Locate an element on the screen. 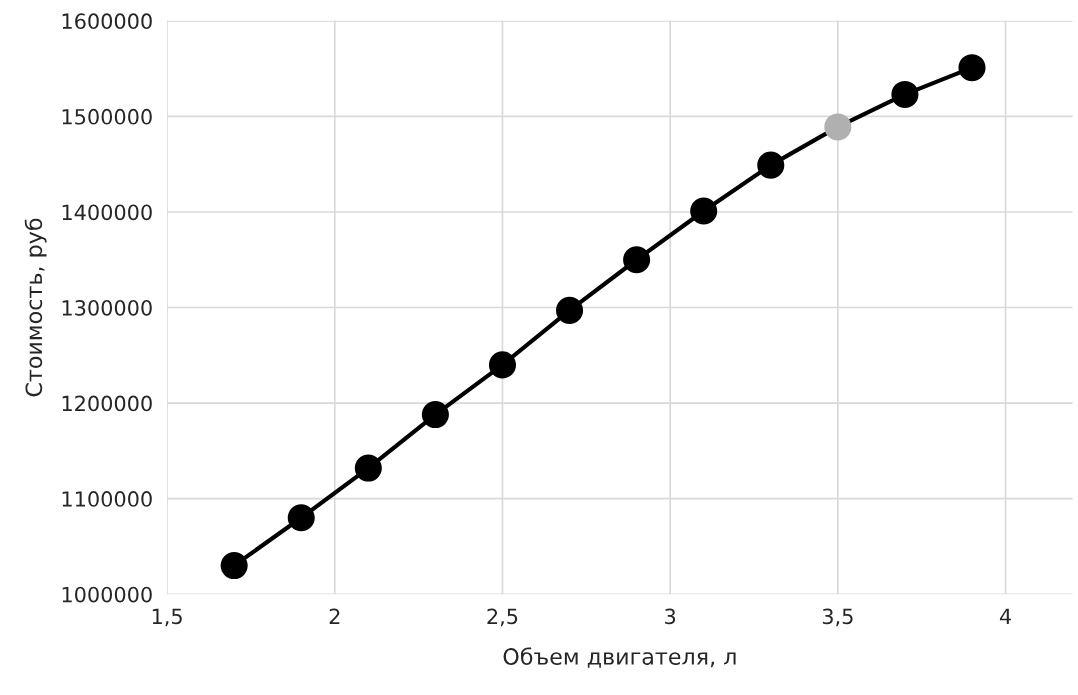 The height and width of the screenshot is (695, 1078). y-tick-label: 1400000 is located at coordinates (107, 212).